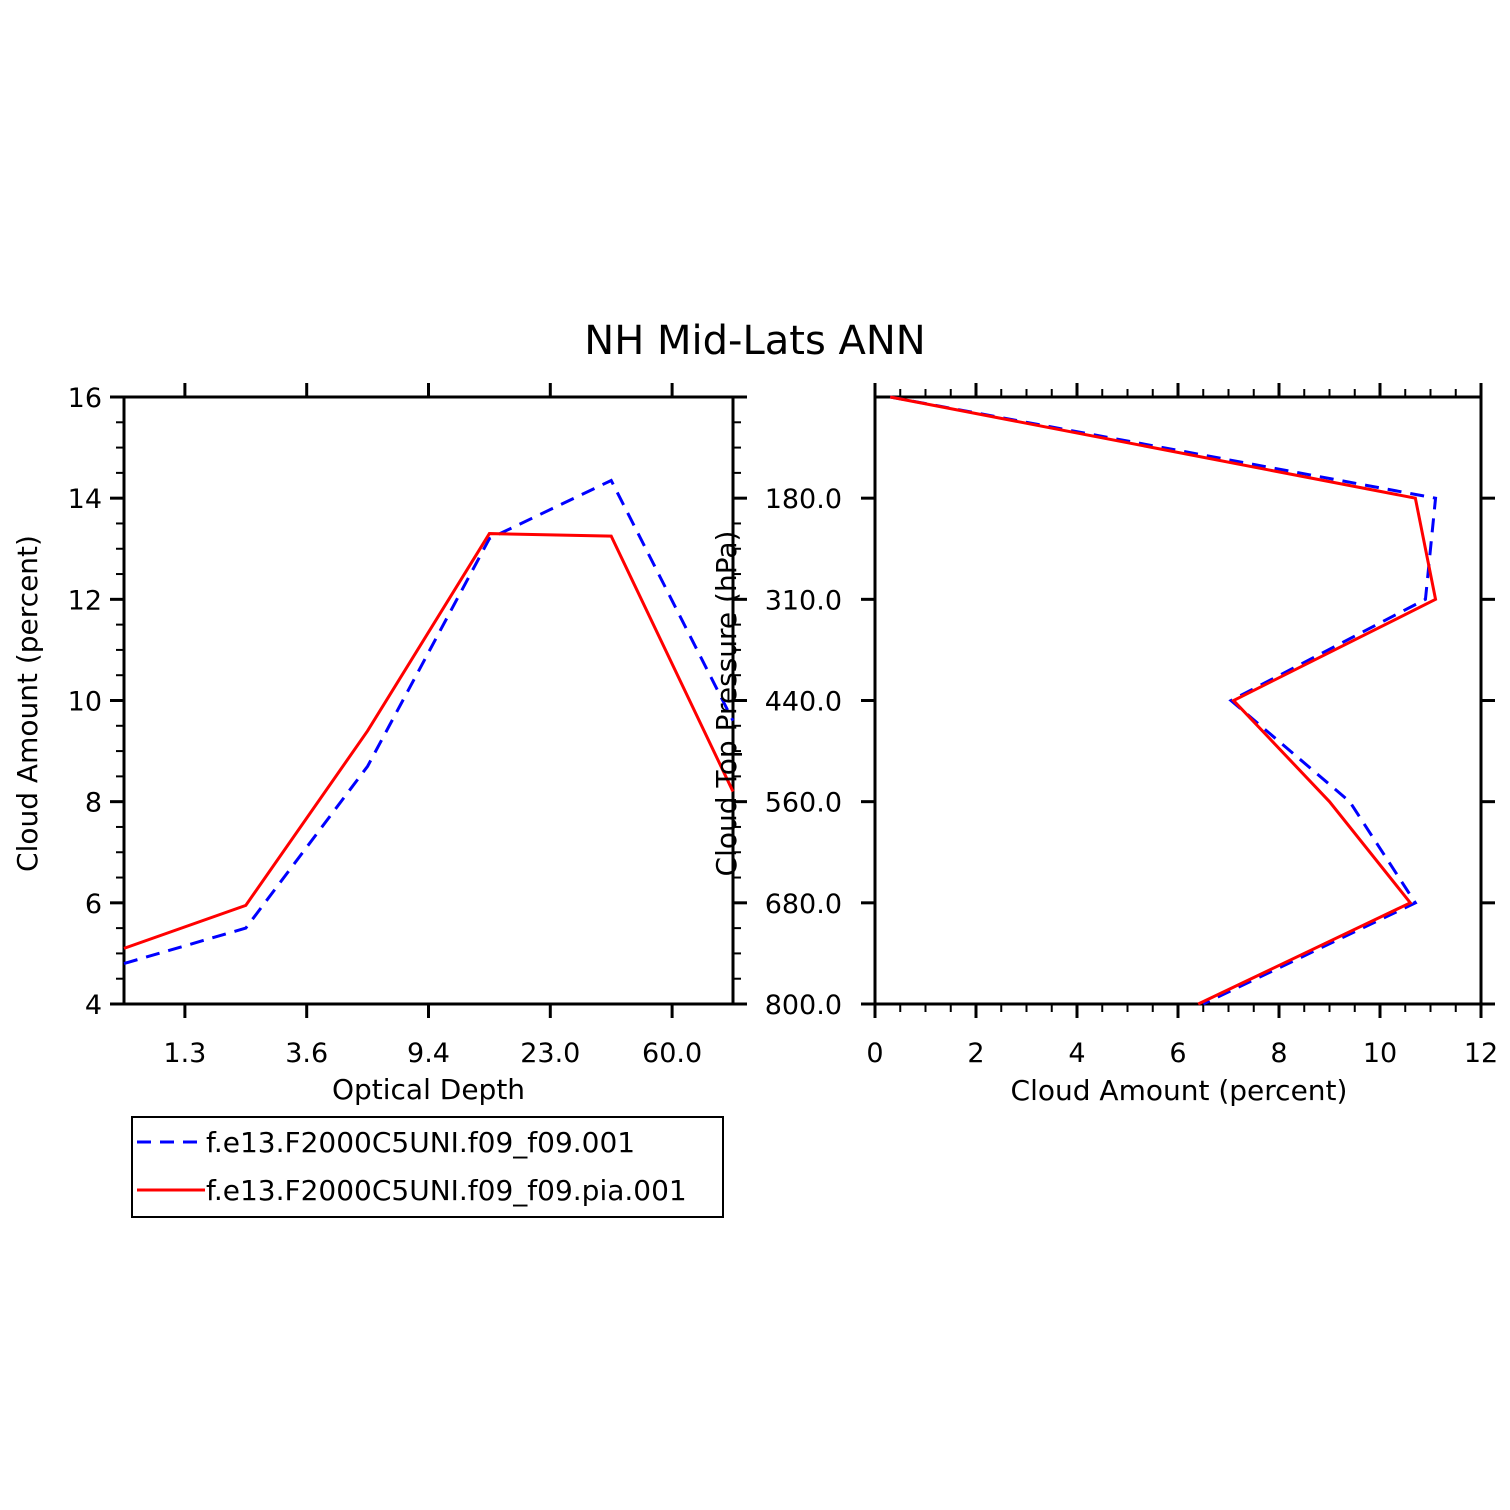  Describe the element at coordinates (306, 1053) in the screenshot. I see `x-tick-label: 3.6` at that location.